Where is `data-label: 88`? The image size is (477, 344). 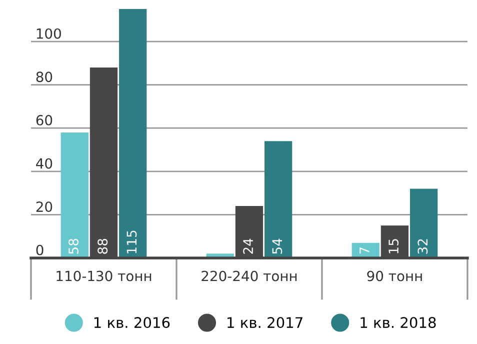 data-label: 88 is located at coordinates (103, 246).